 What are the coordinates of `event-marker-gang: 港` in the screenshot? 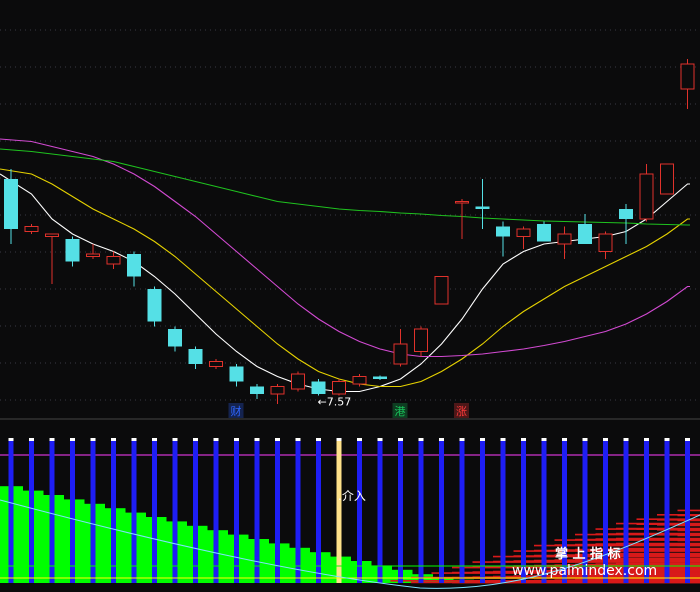 It's located at (400, 411).